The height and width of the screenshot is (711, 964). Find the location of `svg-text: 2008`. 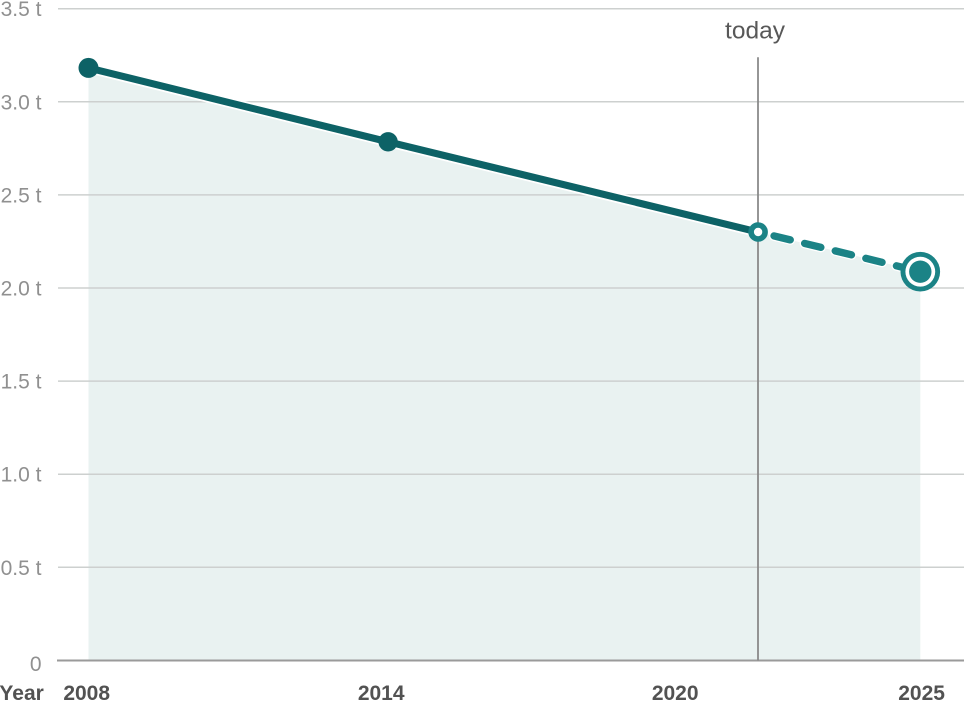

svg-text: 2008 is located at coordinates (86, 693).